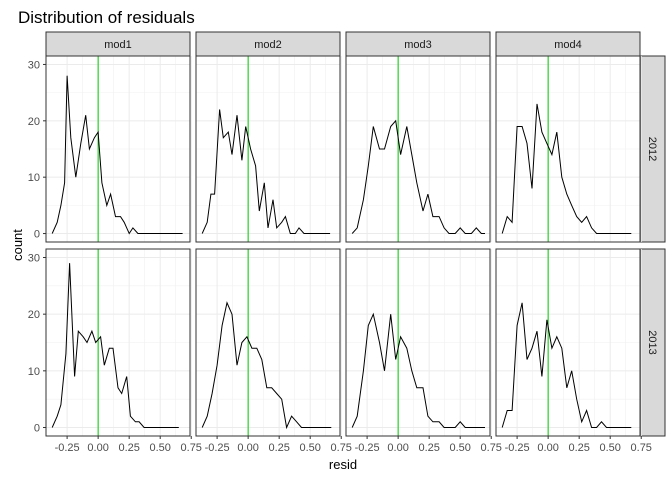  I want to click on facet-strip-mod4, so click(568, 44).